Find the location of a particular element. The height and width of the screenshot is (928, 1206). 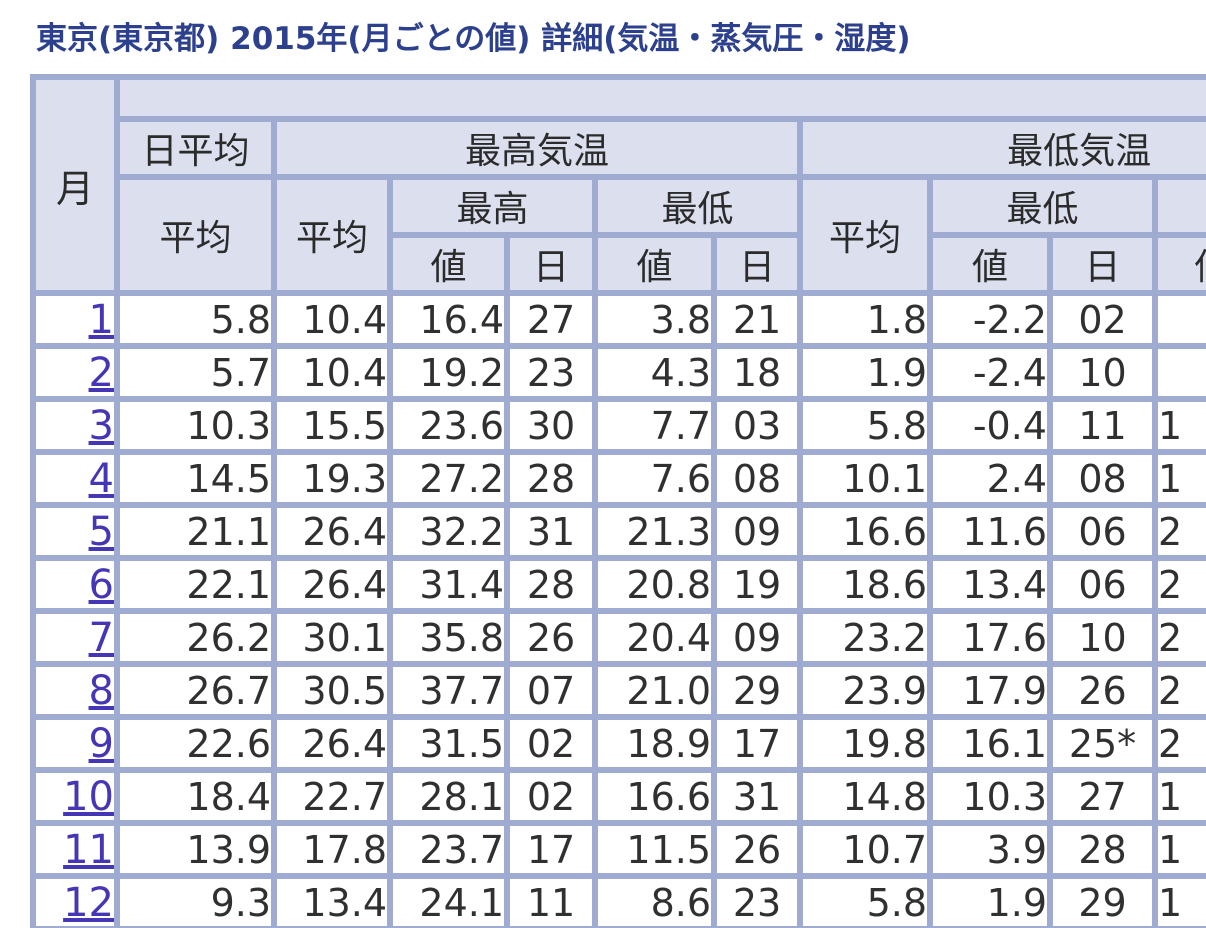

min-temp-lowest-value-cell: 13.4 is located at coordinates (990, 584).